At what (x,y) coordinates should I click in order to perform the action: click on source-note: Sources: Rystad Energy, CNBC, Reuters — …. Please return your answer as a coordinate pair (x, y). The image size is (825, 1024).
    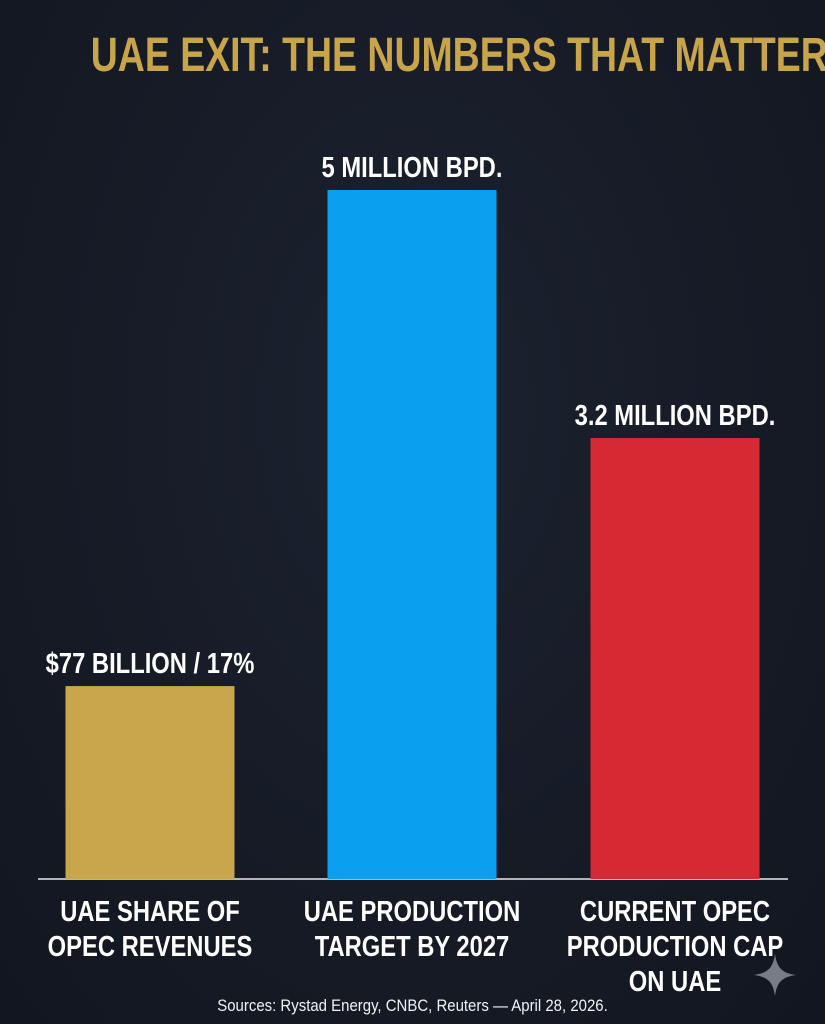
    Looking at the image, I should click on (412, 1005).